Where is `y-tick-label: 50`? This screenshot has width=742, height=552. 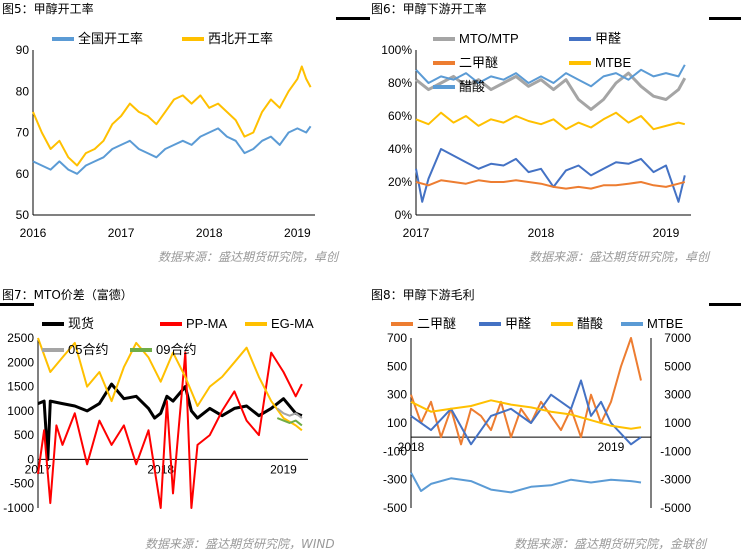 y-tick-label: 50 is located at coordinates (23, 215).